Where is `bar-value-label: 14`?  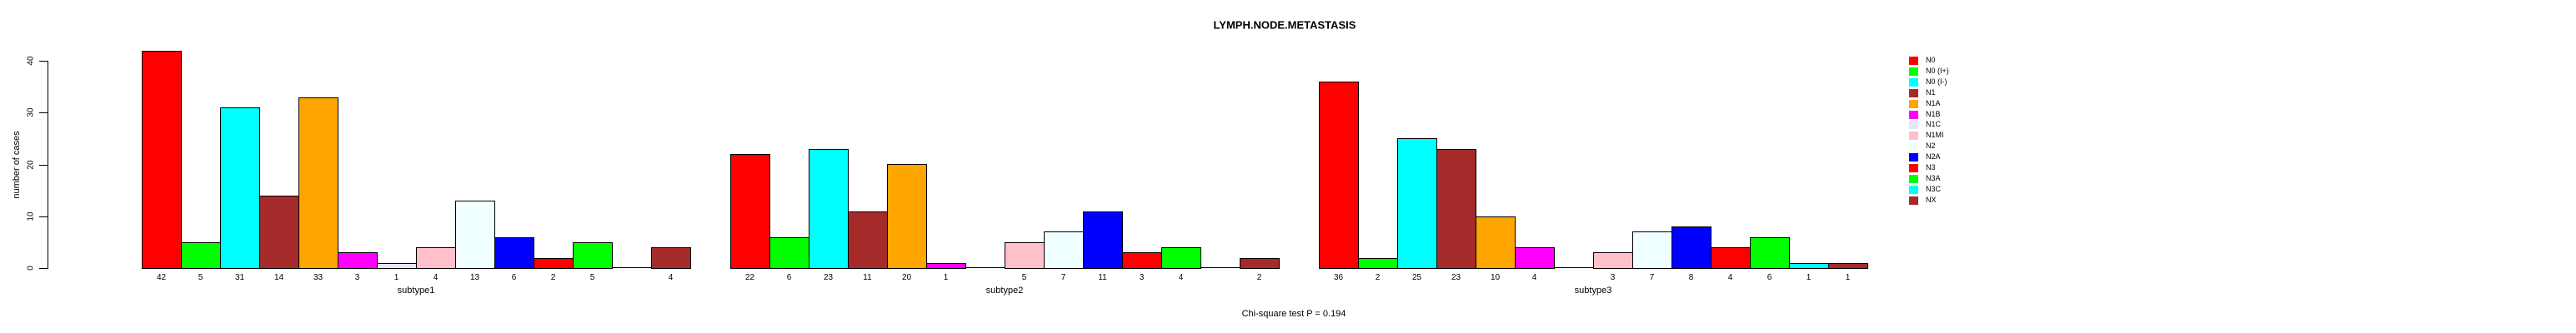
bar-value-label: 14 is located at coordinates (278, 277).